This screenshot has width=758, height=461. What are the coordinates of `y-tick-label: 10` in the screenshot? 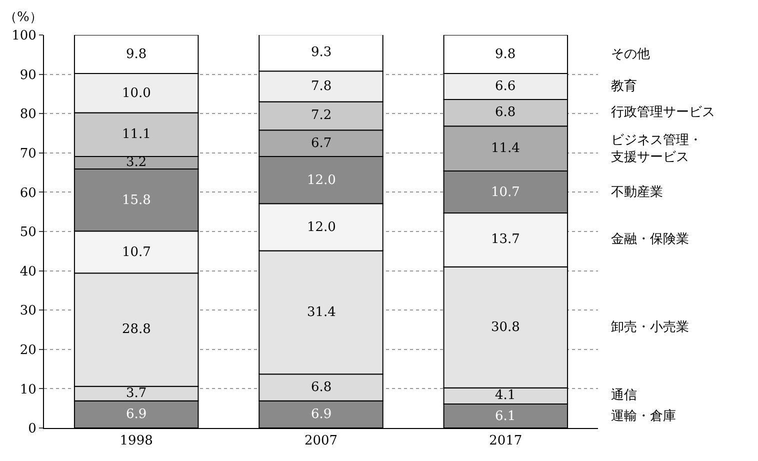 It's located at (28, 390).